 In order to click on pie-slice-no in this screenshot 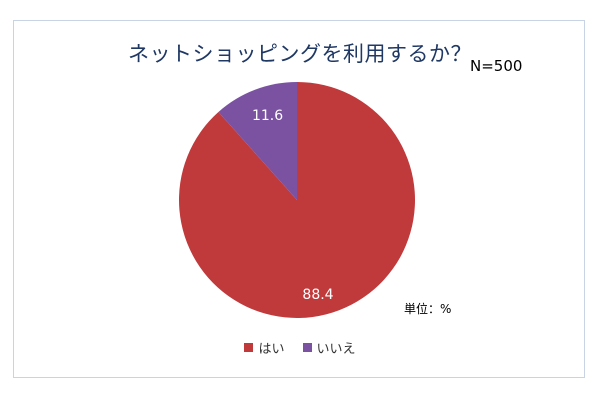, I will do `click(257, 141)`.